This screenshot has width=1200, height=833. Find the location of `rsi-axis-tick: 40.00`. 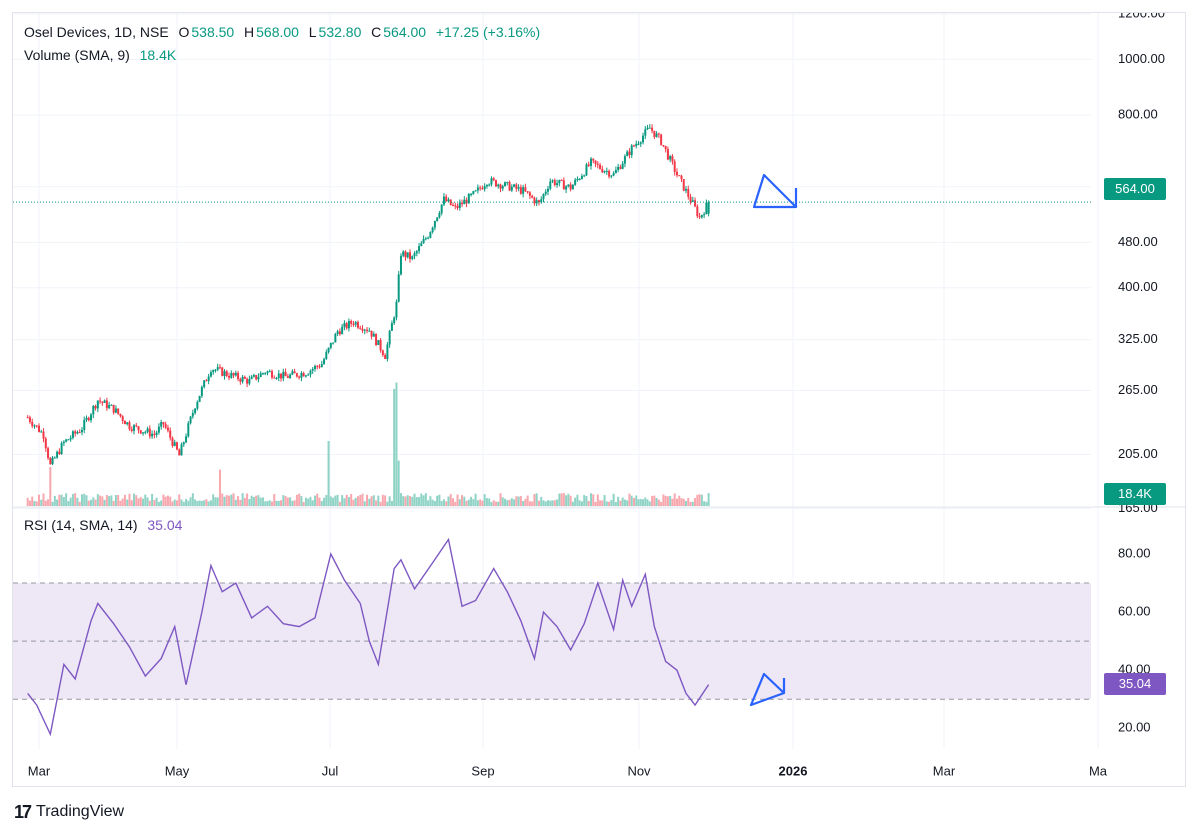

rsi-axis-tick: 40.00 is located at coordinates (1134, 669).